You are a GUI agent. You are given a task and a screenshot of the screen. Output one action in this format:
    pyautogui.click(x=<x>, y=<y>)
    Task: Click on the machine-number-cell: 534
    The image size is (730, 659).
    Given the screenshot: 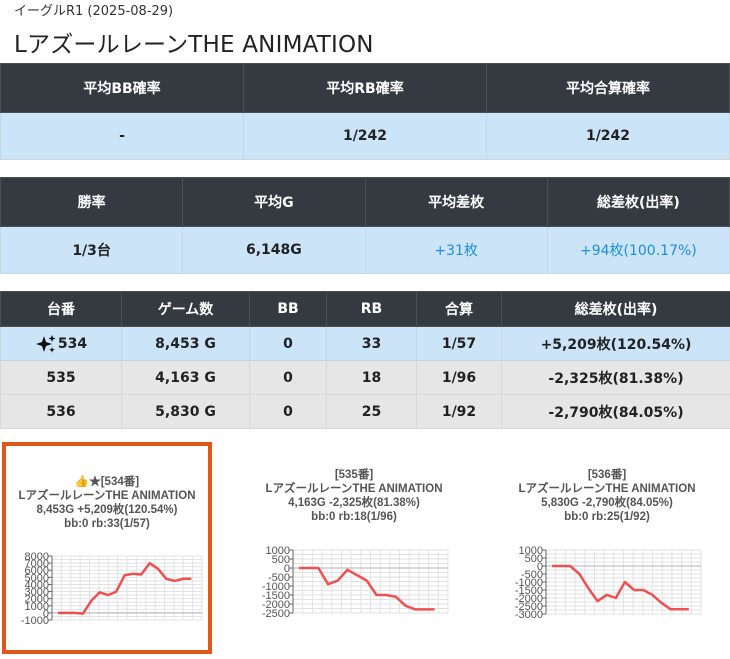 What is the action you would take?
    pyautogui.click(x=61, y=343)
    